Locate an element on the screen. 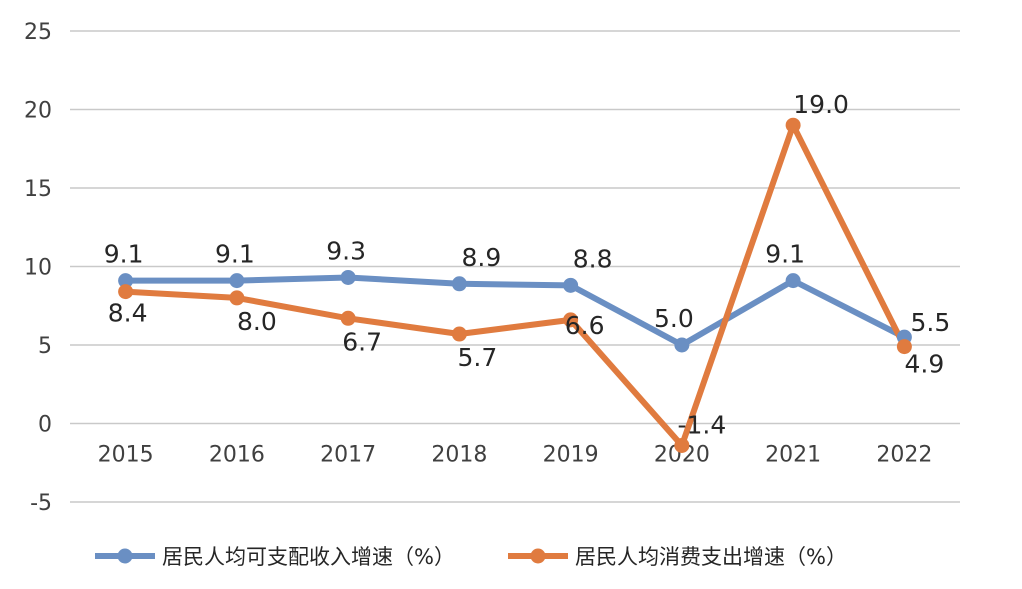  x-tick-label: 2017 is located at coordinates (348, 455).